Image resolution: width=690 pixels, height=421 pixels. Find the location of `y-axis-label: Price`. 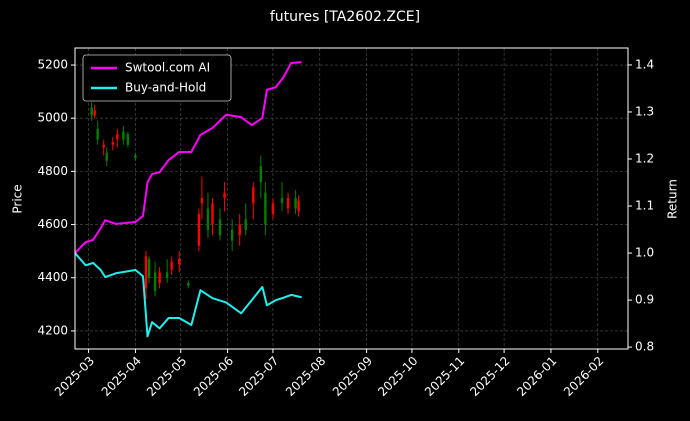

y-axis-label: Price is located at coordinates (18, 198).